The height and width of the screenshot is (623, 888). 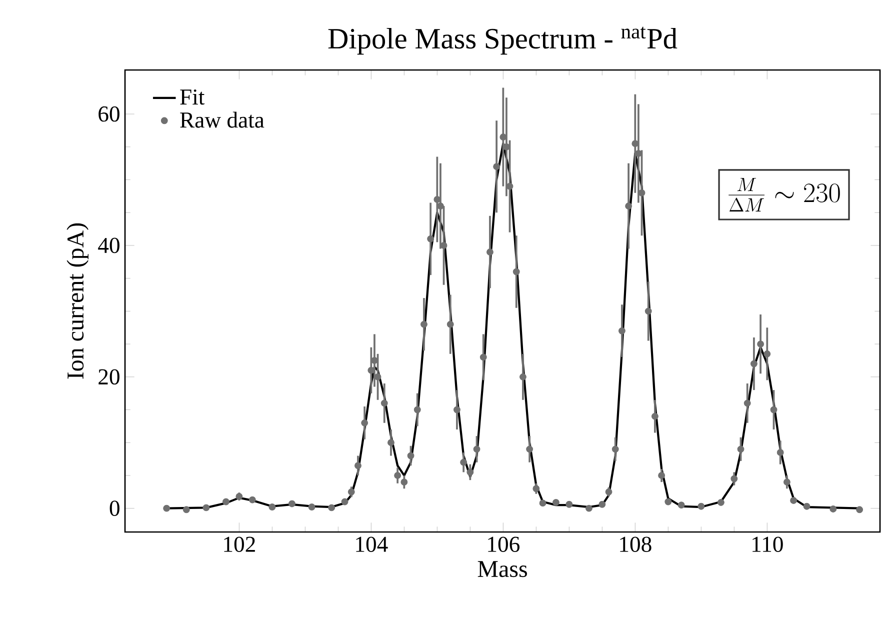 What do you see at coordinates (502, 569) in the screenshot?
I see `x-axis-title: Mass` at bounding box center [502, 569].